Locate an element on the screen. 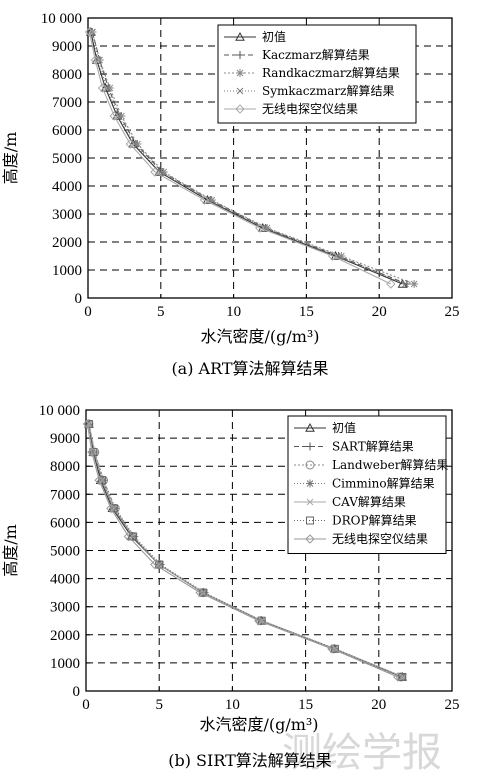  legend-label: Cimmino解算结果 is located at coordinates (383, 483).